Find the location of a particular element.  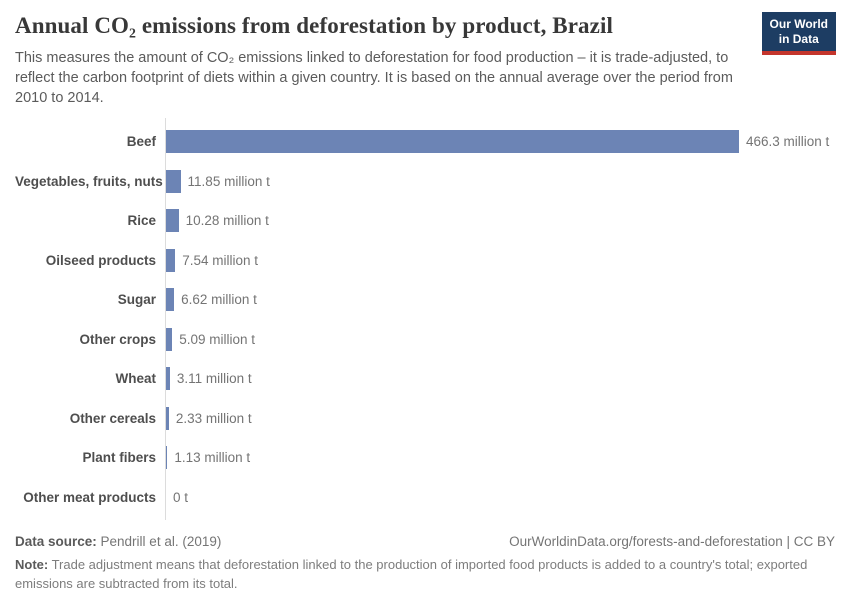

value-label: 0 t is located at coordinates (181, 497).